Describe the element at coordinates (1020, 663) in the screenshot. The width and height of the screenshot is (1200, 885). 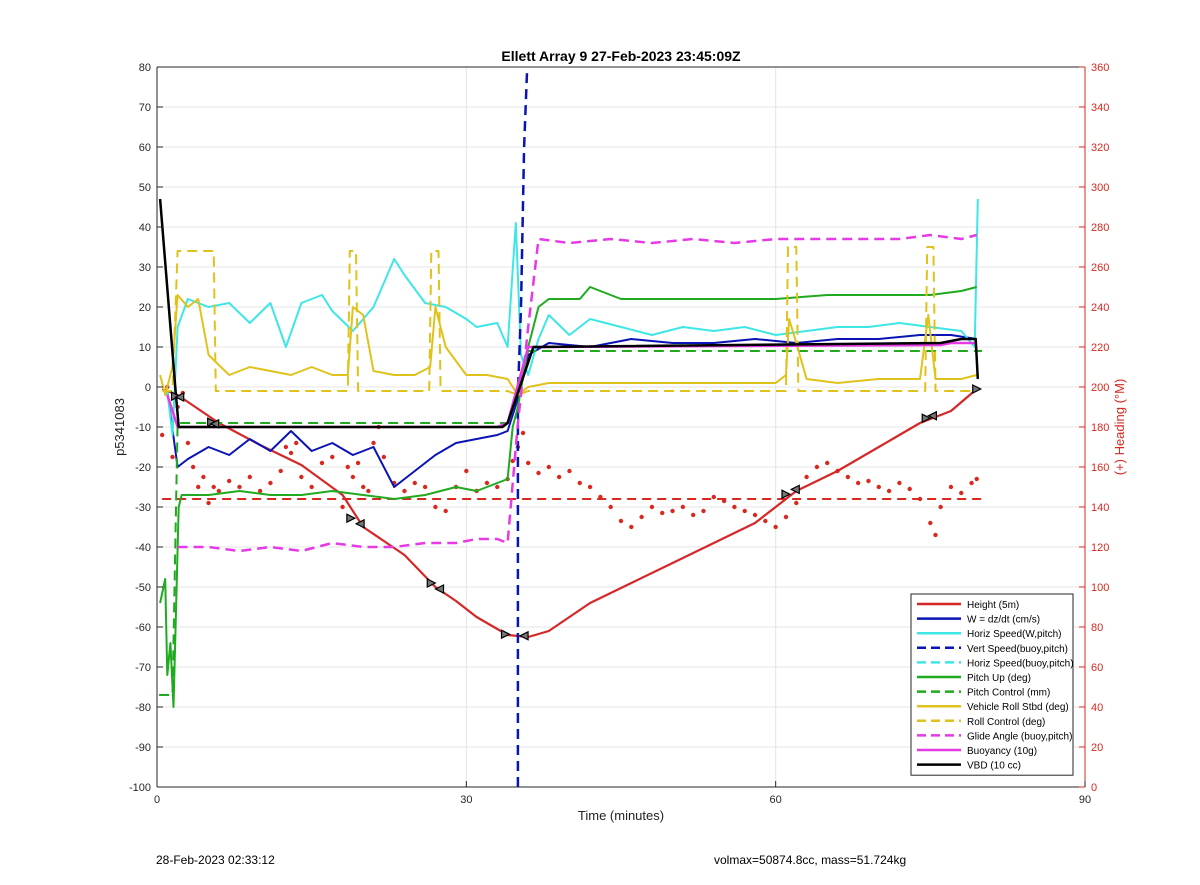
I see `legend-label: Horiz Speed(buoy,pitch)` at that location.